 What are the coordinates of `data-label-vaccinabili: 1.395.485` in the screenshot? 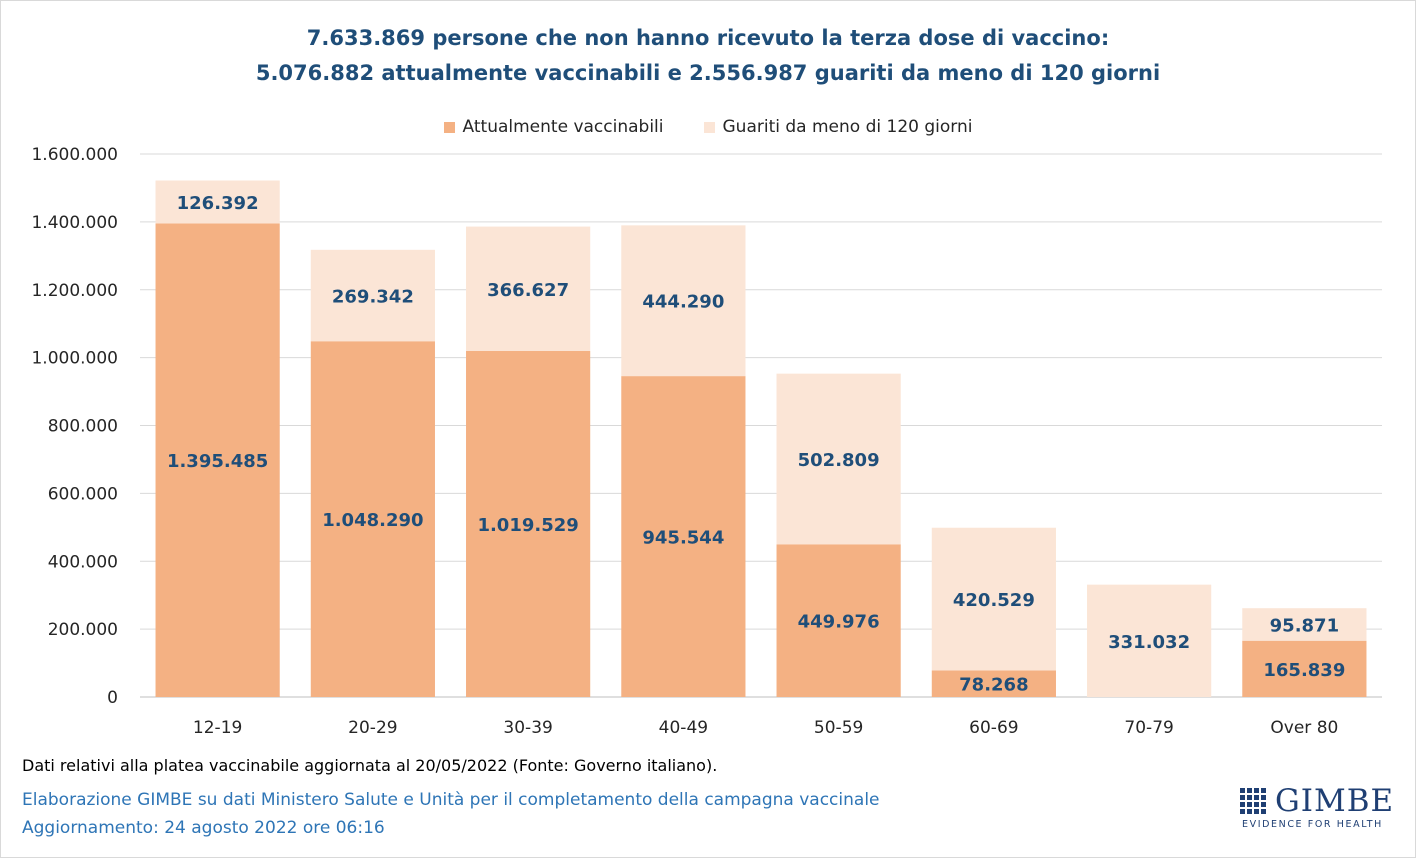 It's located at (217, 461).